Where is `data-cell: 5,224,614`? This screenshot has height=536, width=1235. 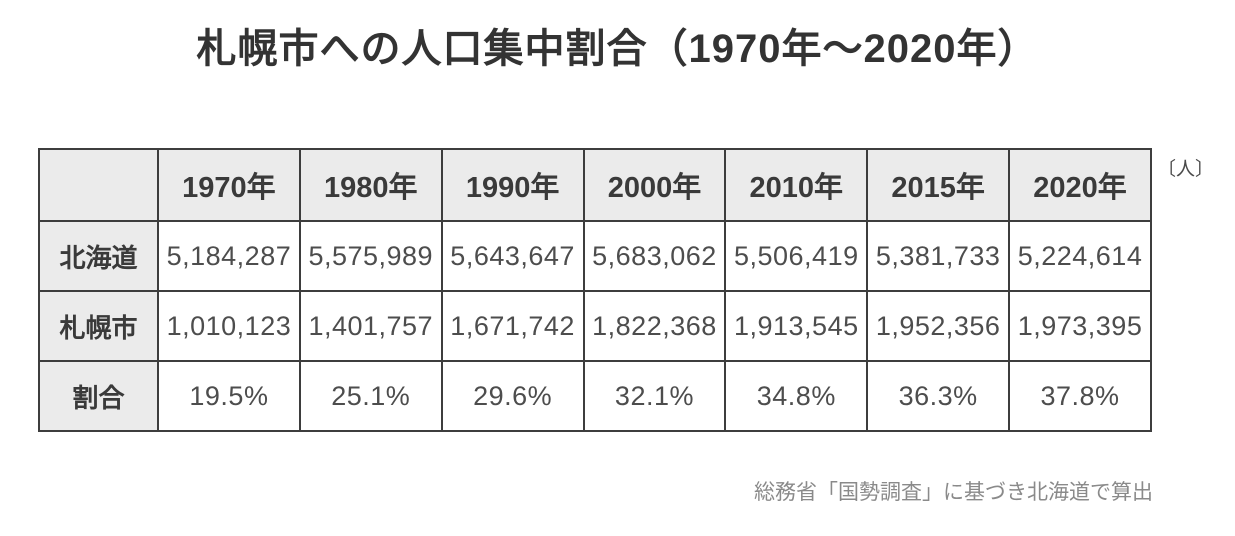 data-cell: 5,224,614 is located at coordinates (1080, 256).